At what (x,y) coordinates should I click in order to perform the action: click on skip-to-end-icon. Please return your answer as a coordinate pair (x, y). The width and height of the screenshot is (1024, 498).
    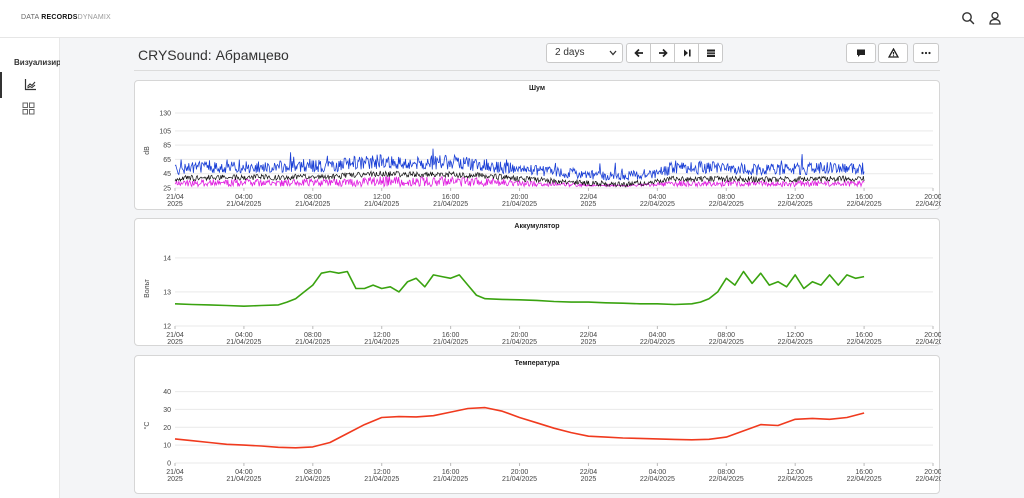
    Looking at the image, I should click on (687, 53).